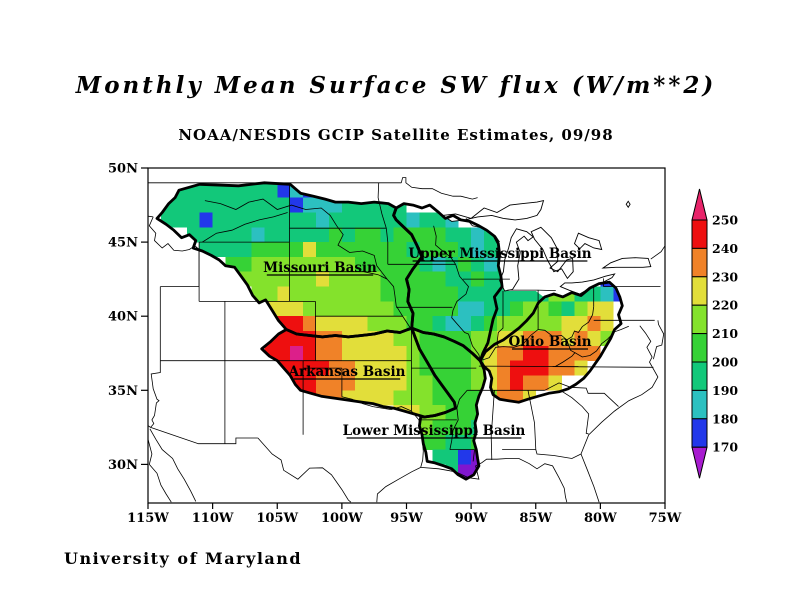 The width and height of the screenshot is (792, 612). What do you see at coordinates (396, 85) in the screenshot?
I see `figure-title: Monthly Mean Surface SW flux (W/m**2)` at bounding box center [396, 85].